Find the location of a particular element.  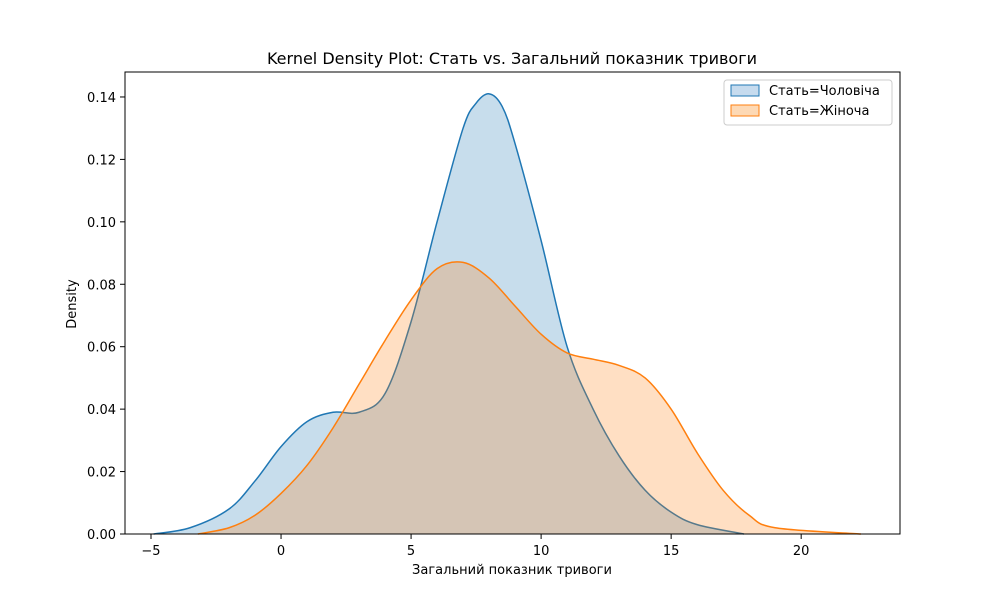

y-tick-label: 0.00 is located at coordinates (101, 535).